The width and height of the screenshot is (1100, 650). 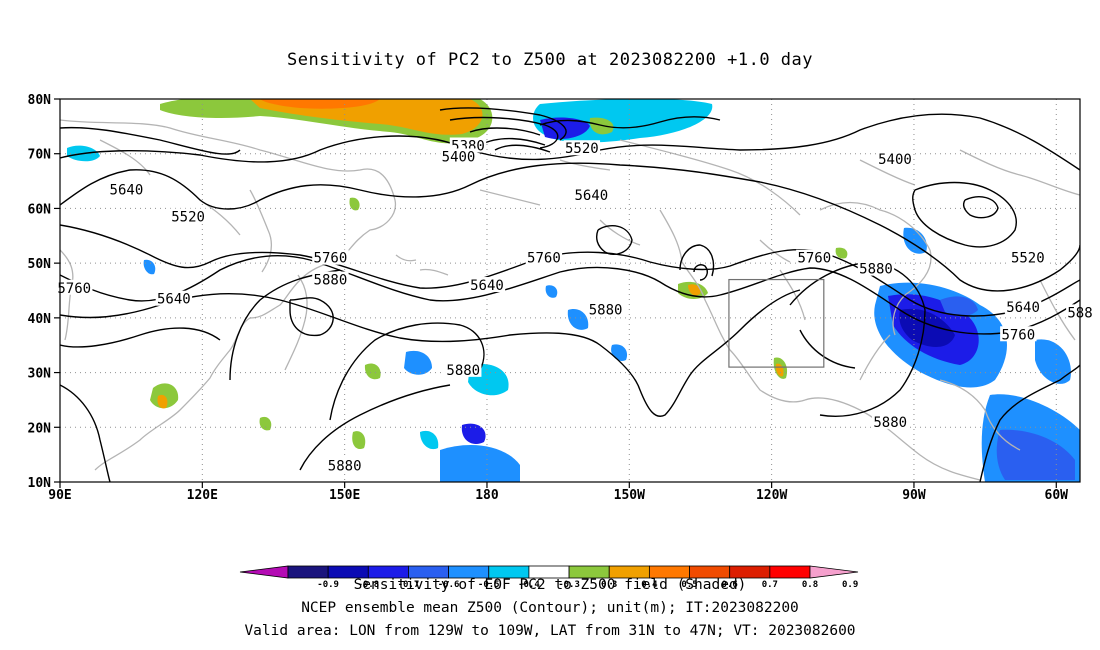 What do you see at coordinates (529, 585) in the screenshot?
I see `colorbar-label: -0.4` at bounding box center [529, 585].